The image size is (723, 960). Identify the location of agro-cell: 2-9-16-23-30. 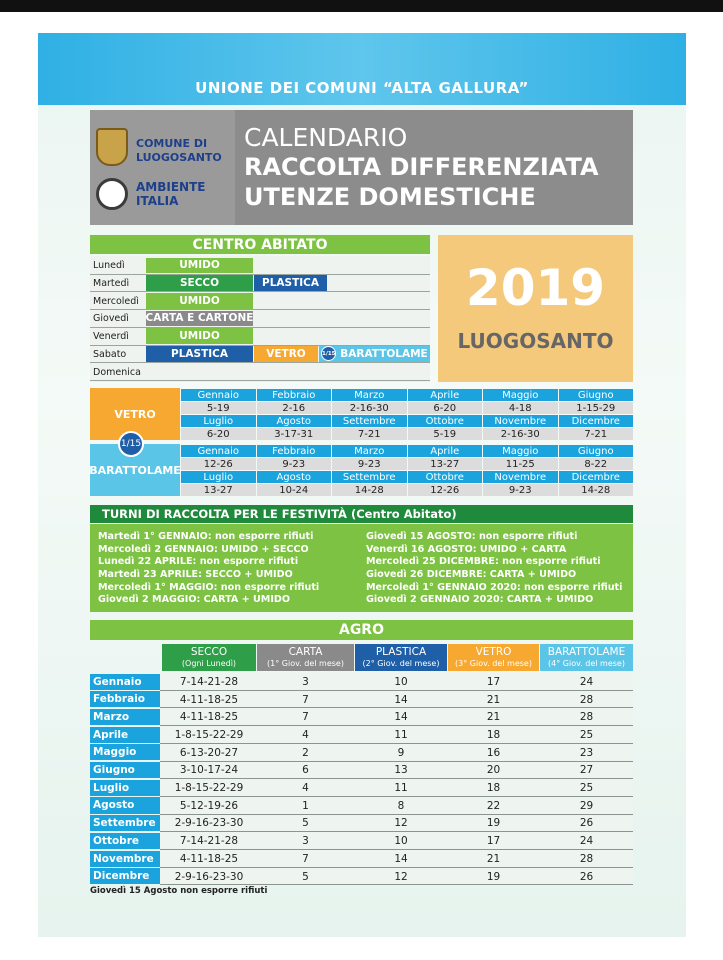
(209, 823).